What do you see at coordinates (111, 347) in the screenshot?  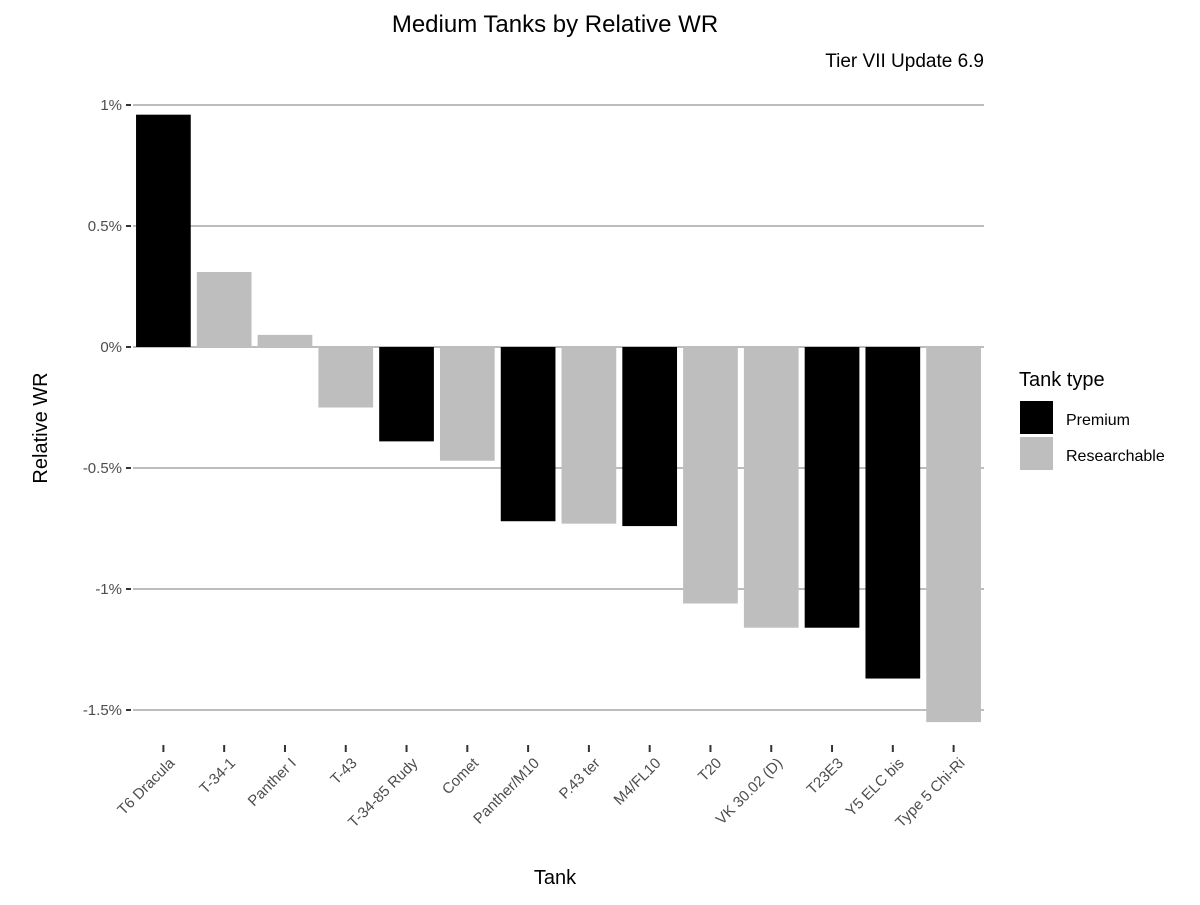 I see `y-tick-label: 0%` at bounding box center [111, 347].